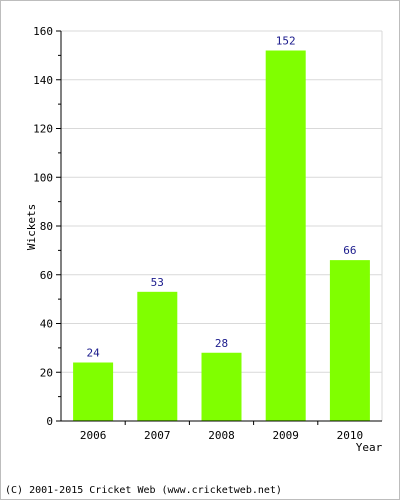  Describe the element at coordinates (221, 343) in the screenshot. I see `data-label: 28` at that location.